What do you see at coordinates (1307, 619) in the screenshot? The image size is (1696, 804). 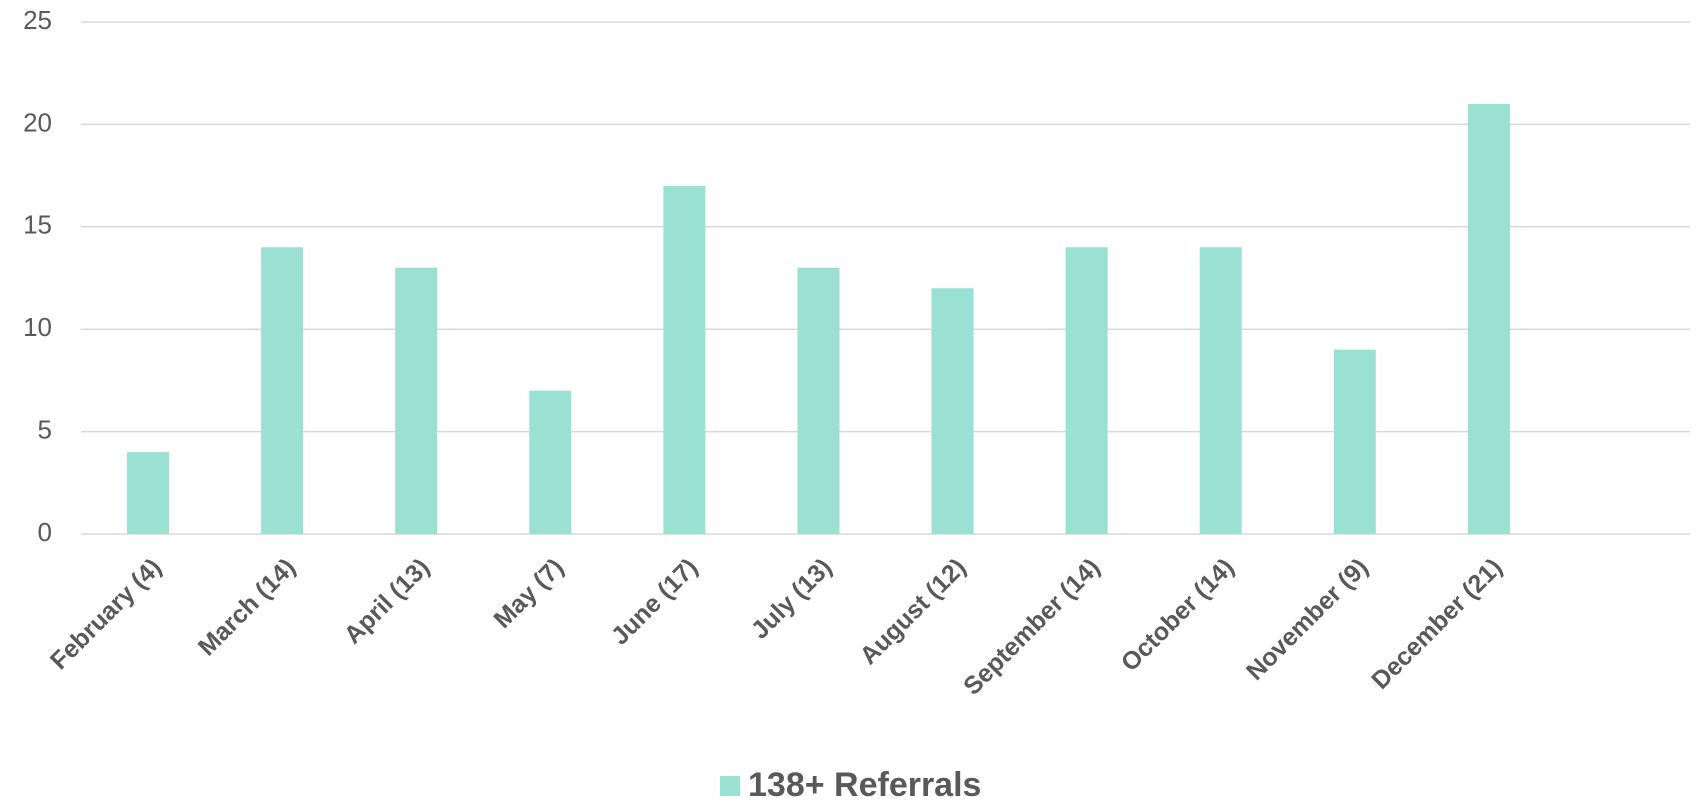 I see `x-tick-label: November (9)` at bounding box center [1307, 619].